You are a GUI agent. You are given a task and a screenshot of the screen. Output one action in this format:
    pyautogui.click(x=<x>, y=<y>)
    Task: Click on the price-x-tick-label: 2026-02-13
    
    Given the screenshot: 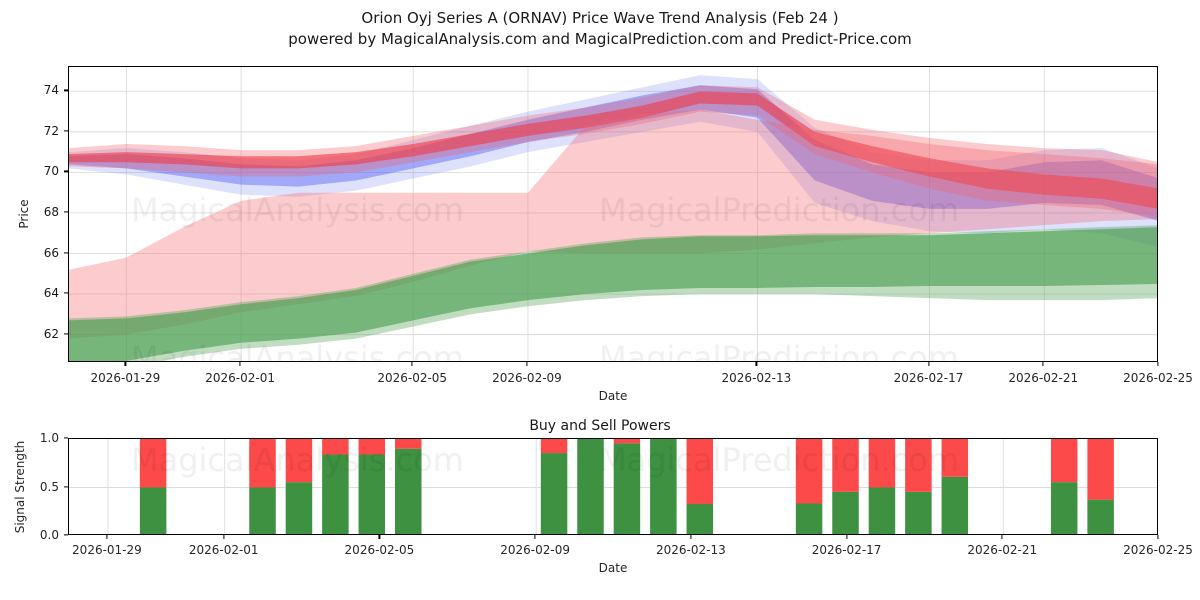 What is the action you would take?
    pyautogui.click(x=756, y=378)
    